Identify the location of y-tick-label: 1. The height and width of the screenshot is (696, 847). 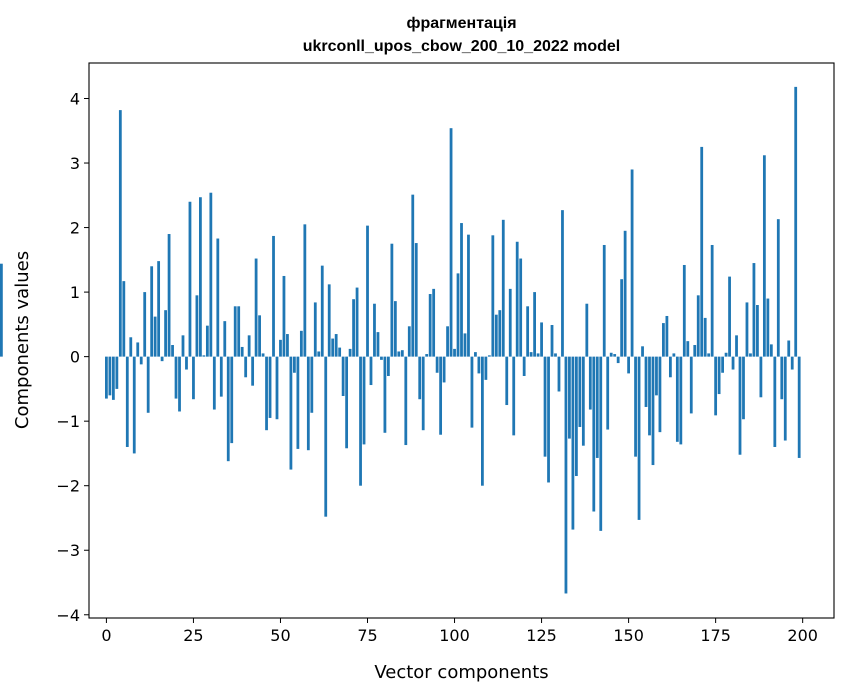
(75, 292).